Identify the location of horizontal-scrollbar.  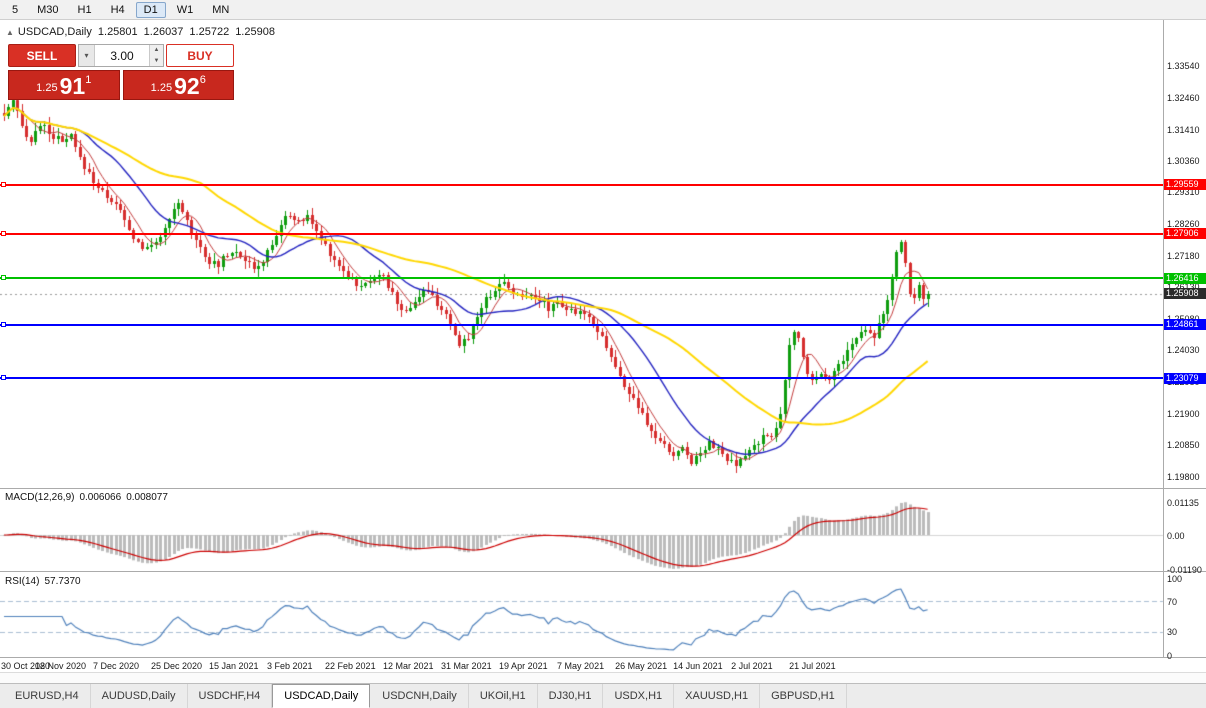
(603, 678).